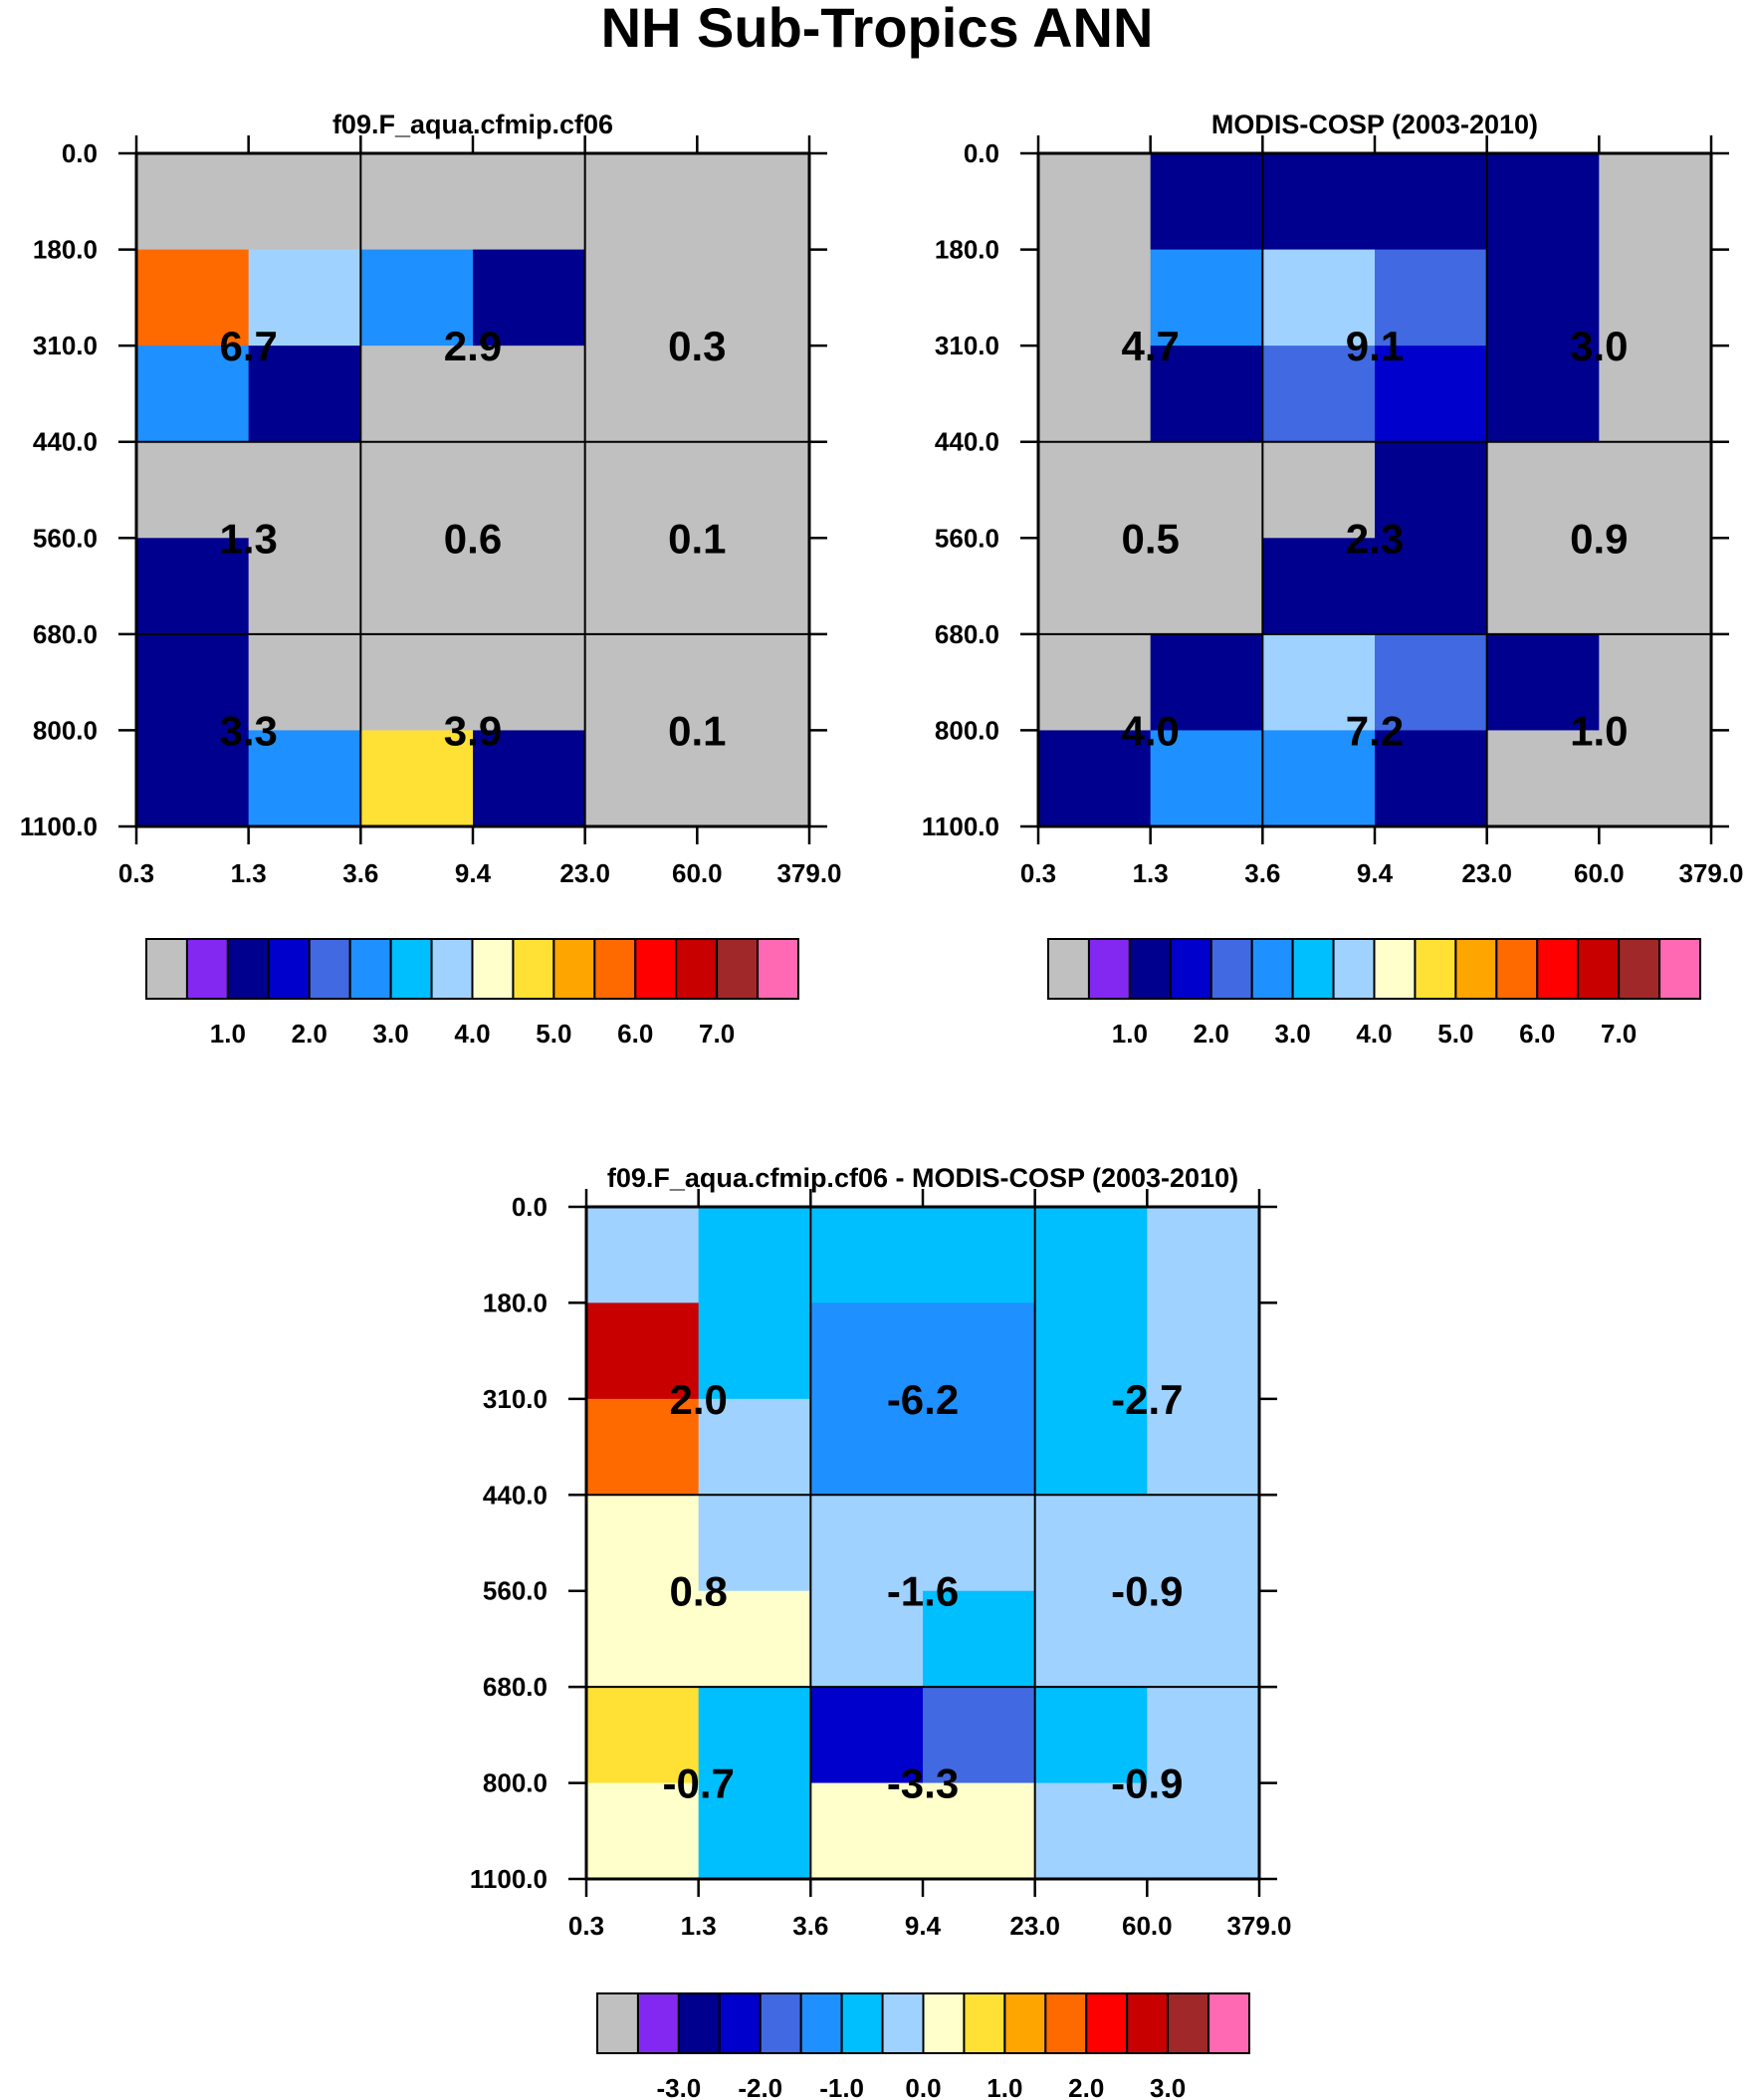  What do you see at coordinates (760, 2086) in the screenshot?
I see `colorbar-label: -2.0` at bounding box center [760, 2086].